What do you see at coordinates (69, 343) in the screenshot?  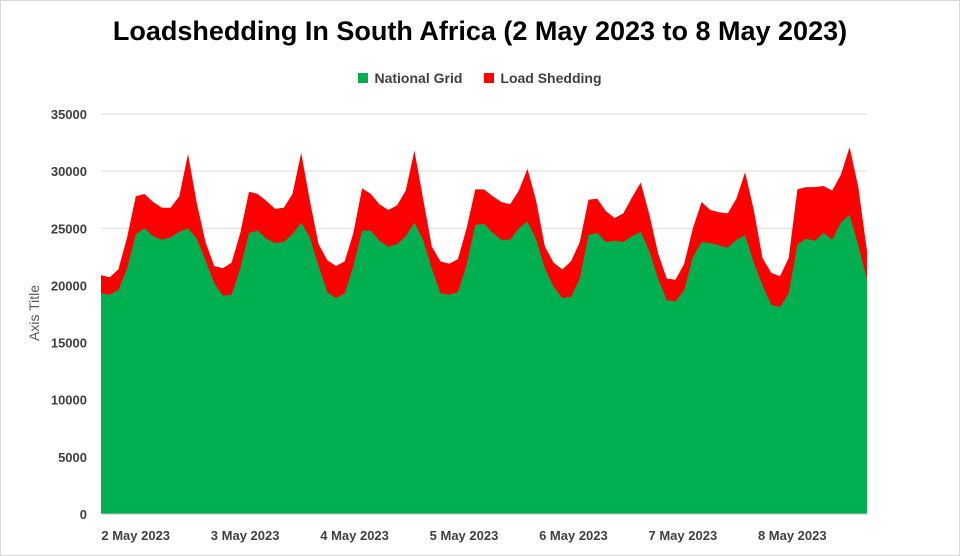 I see `y-tick-label: 15000` at bounding box center [69, 343].